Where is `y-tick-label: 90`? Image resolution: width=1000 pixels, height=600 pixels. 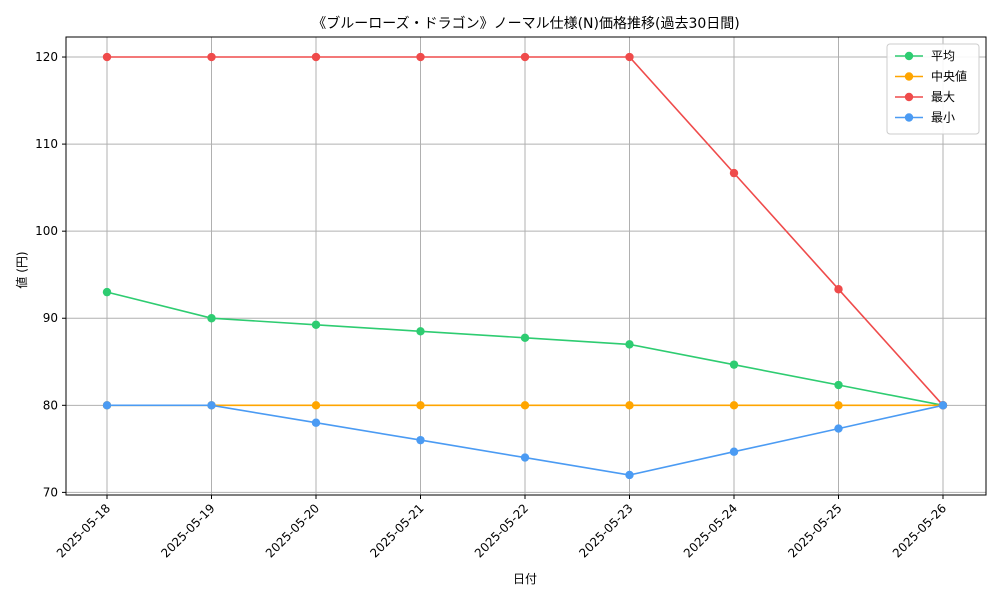 y-tick-label: 90 is located at coordinates (50, 318).